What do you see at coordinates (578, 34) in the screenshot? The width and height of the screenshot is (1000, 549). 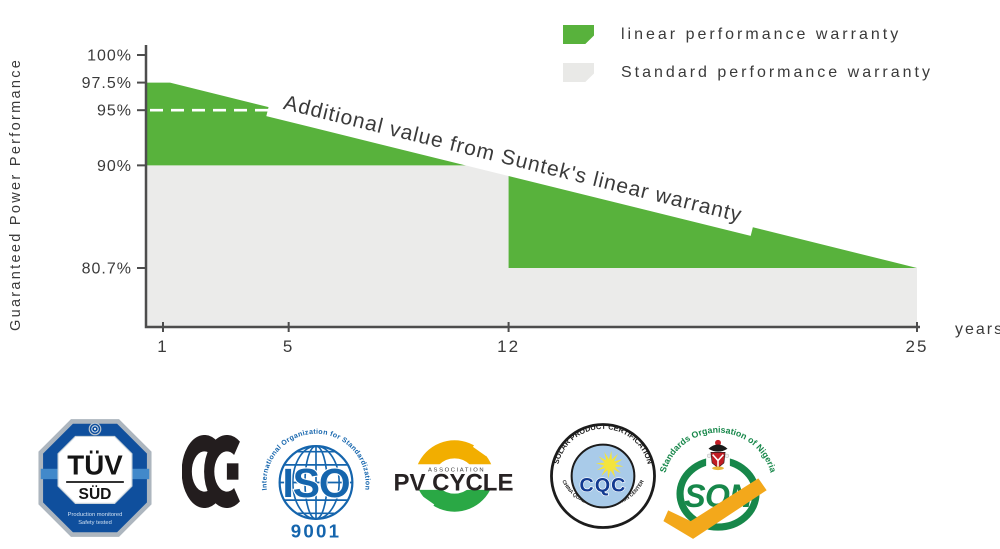 I see `legend-swatch-linear` at bounding box center [578, 34].